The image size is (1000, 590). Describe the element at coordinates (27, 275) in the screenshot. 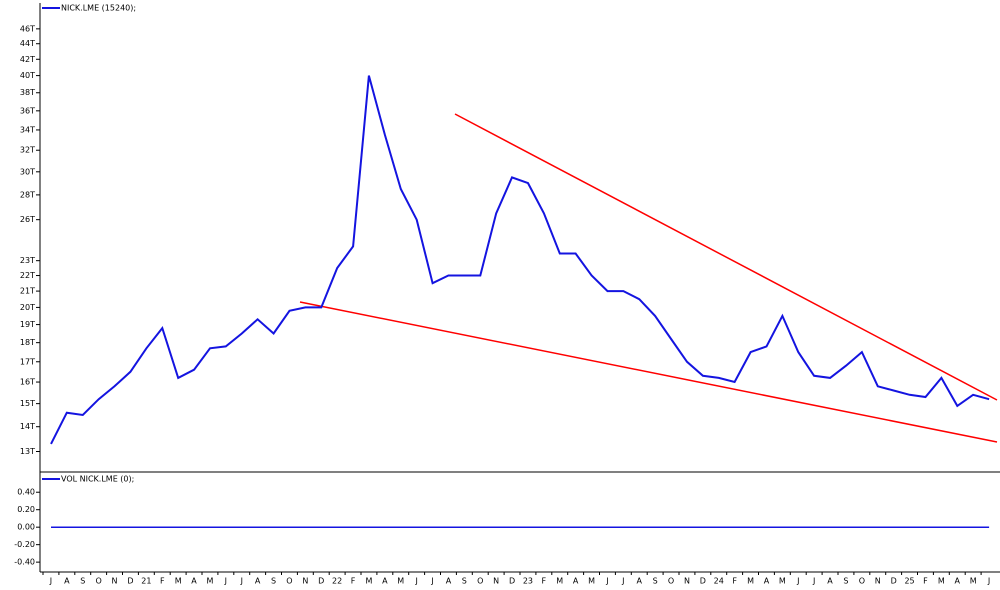

I see `y-tick-label: 22T` at that location.